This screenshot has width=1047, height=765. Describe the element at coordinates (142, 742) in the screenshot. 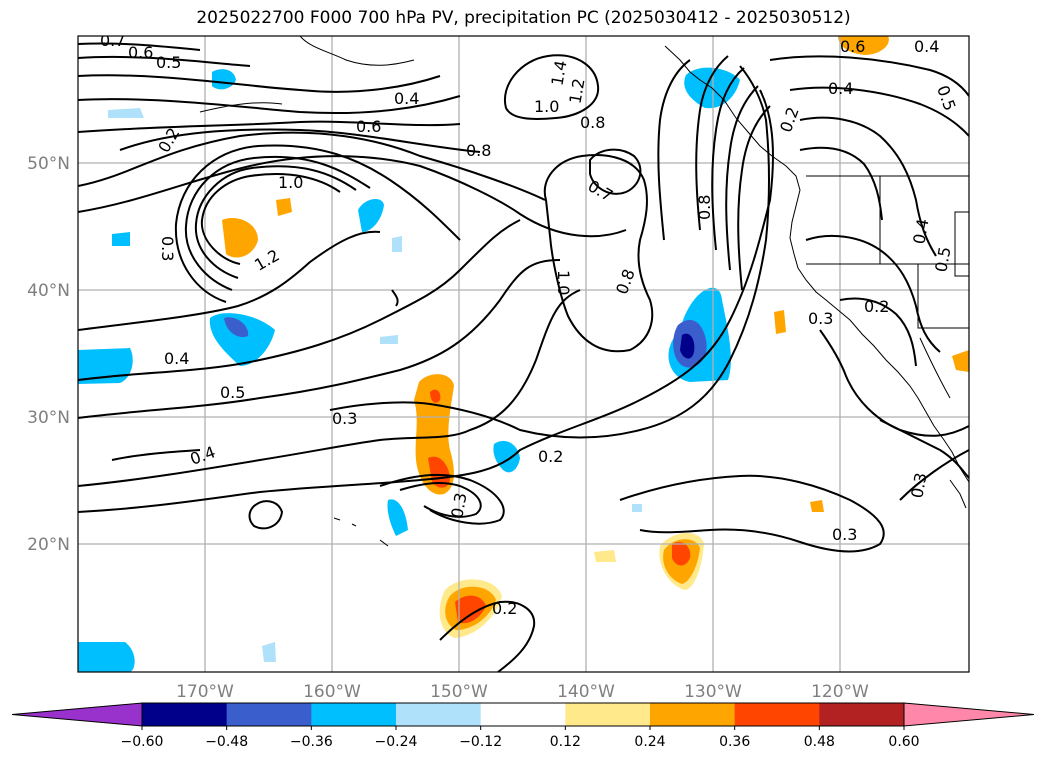

I see `colorbar-tick-label: −0.60` at that location.